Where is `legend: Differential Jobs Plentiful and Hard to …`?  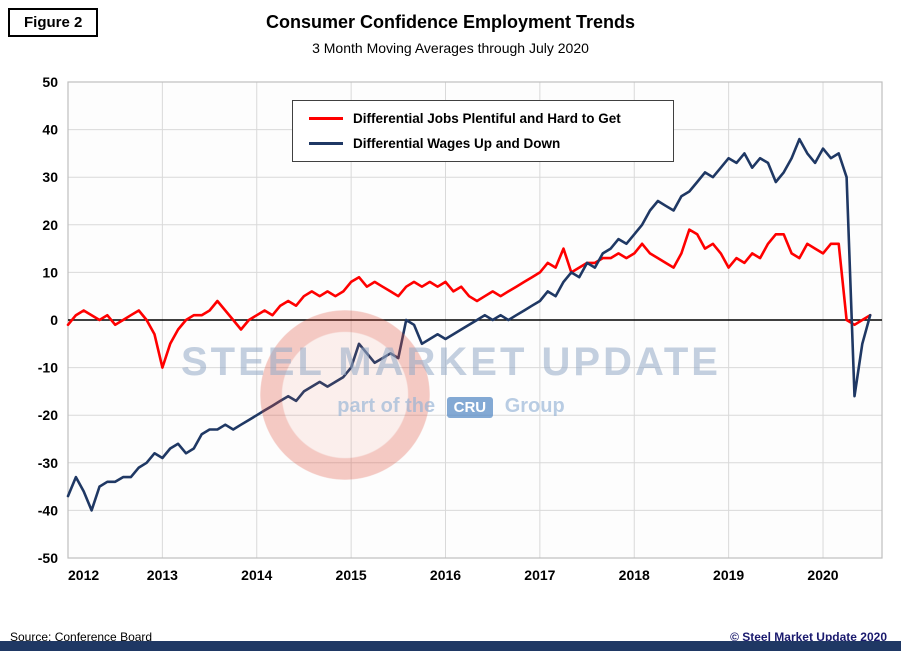
legend: Differential Jobs Plentiful and Hard to … is located at coordinates (483, 131).